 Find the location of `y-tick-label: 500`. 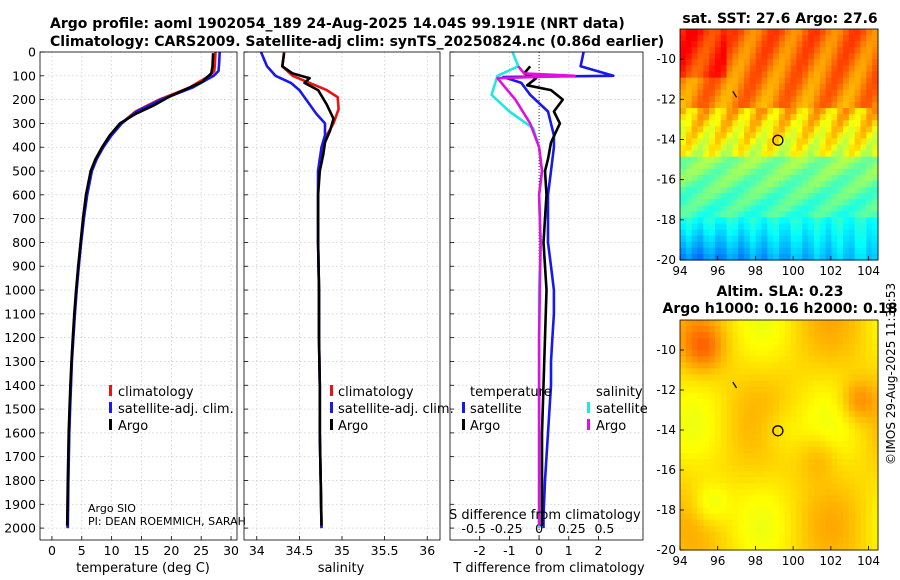

y-tick-label: 500 is located at coordinates (24, 171).